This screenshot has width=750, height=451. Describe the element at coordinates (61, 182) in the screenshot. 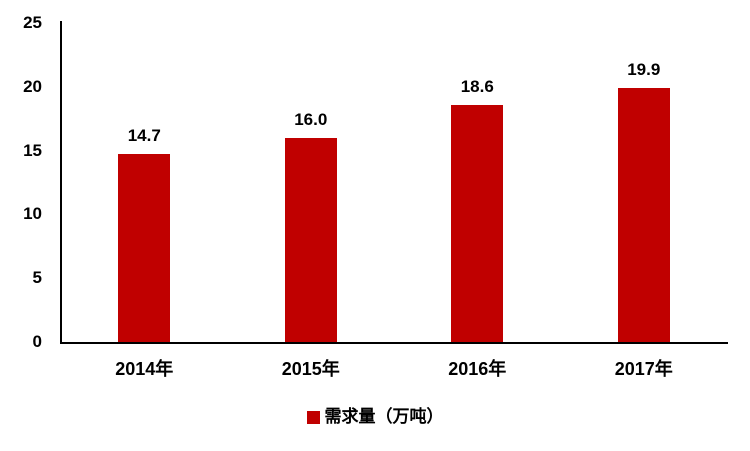

I see `y-axis-line` at that location.